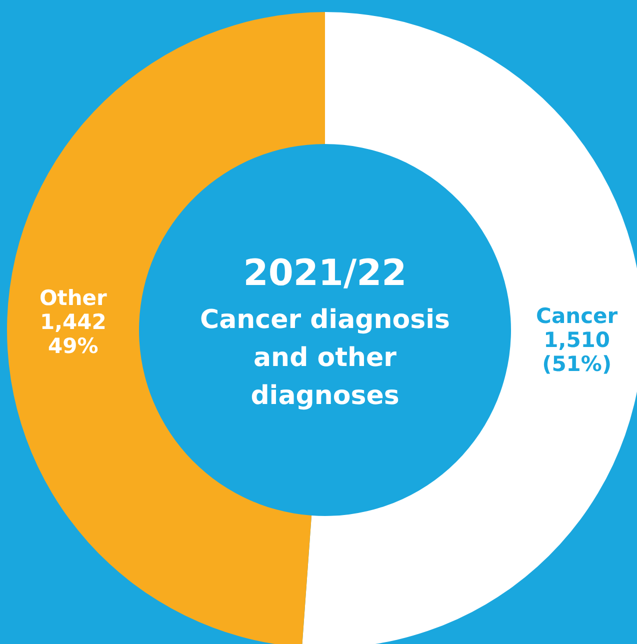  Describe the element at coordinates (577, 352) in the screenshot. I see `data-label: 1,510 (51%)` at that location.